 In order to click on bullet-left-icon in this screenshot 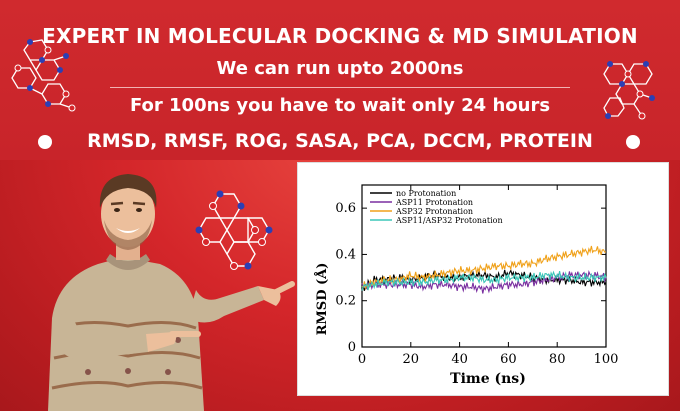, I will do `click(45, 142)`.